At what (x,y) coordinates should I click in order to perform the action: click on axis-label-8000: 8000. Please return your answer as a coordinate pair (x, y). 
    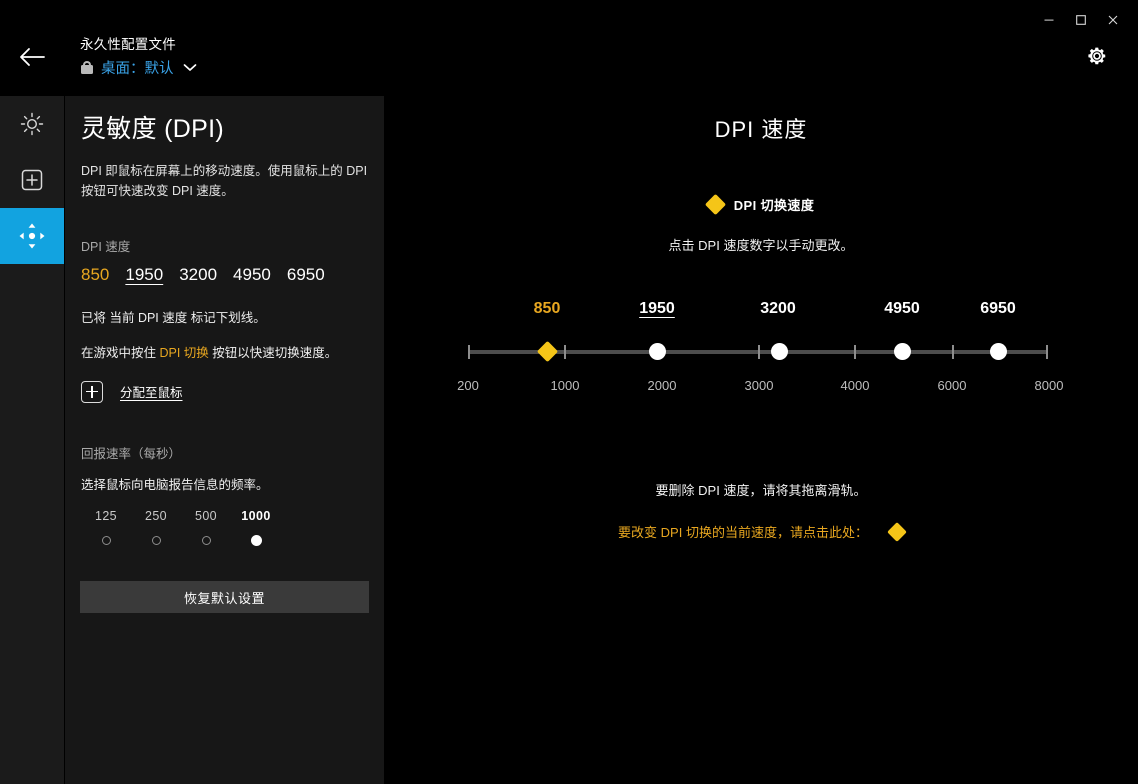
    Looking at the image, I should click on (1049, 385).